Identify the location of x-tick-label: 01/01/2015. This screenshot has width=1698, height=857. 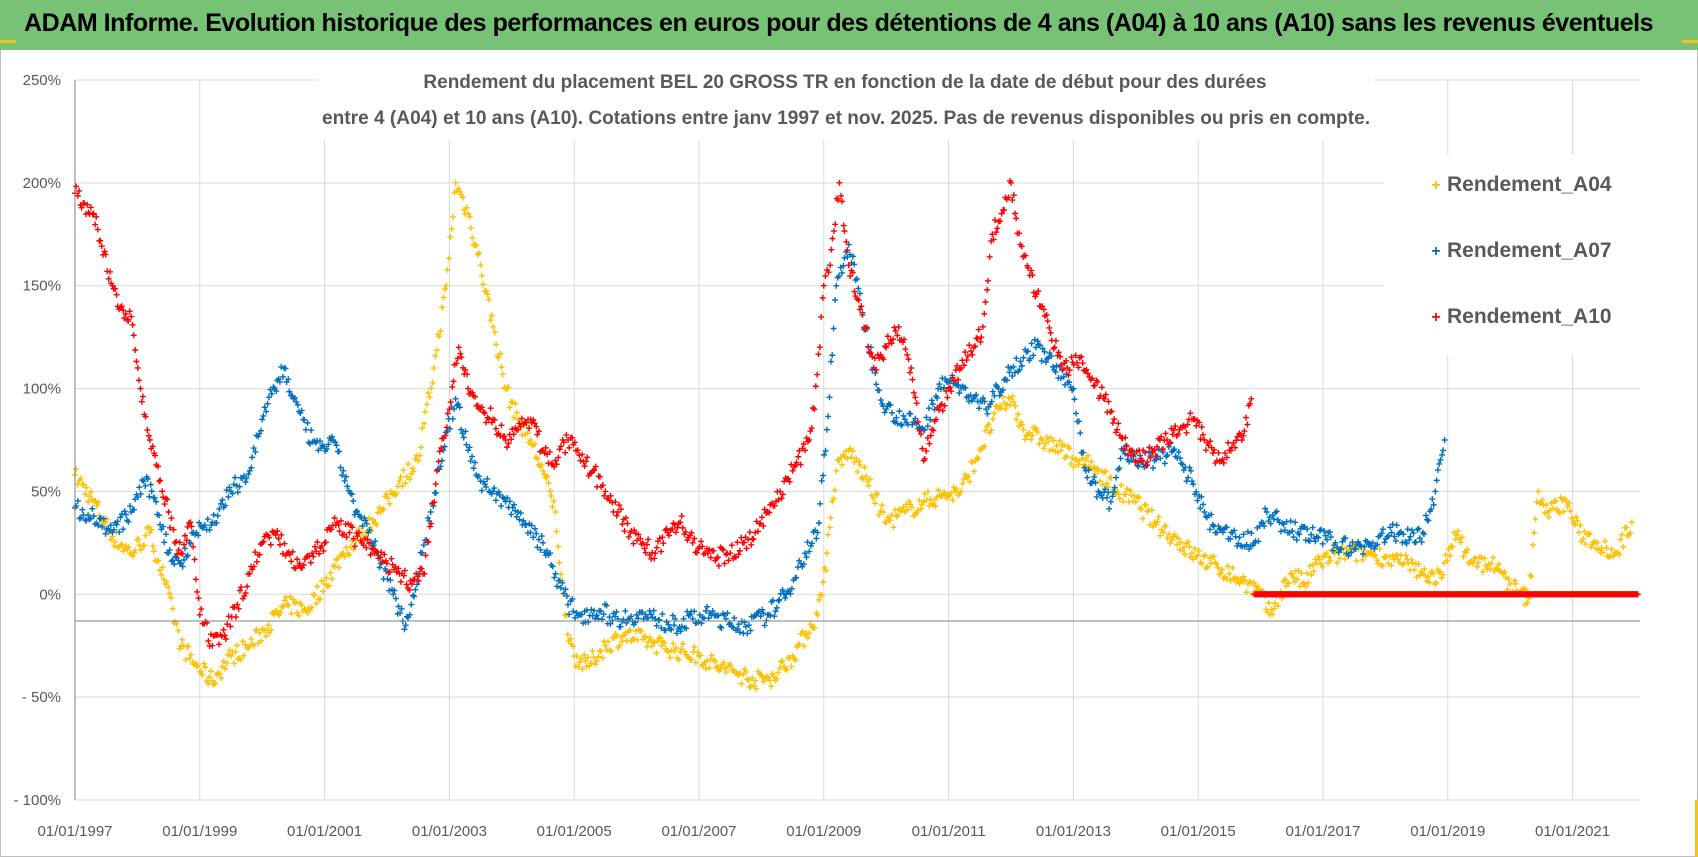
(1198, 831).